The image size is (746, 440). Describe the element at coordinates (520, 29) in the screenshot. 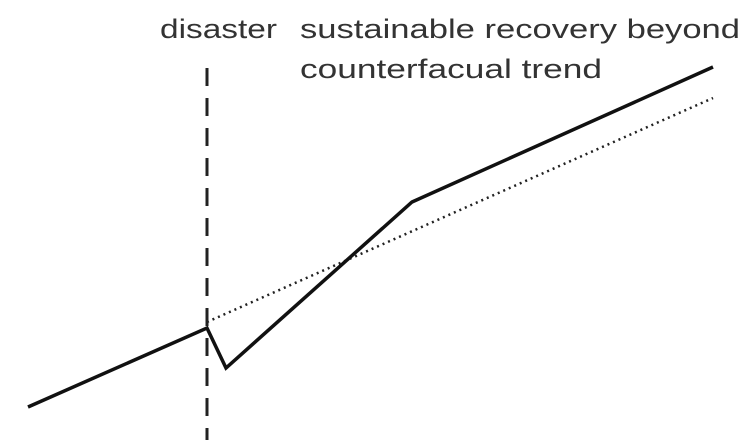

I see `outcome-label: sustainable recovery beyond` at that location.